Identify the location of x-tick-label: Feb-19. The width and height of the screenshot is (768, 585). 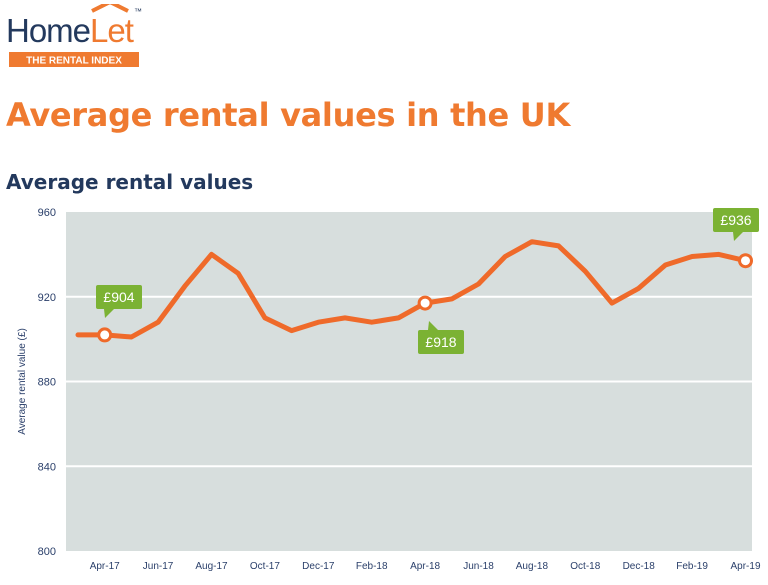
(692, 566).